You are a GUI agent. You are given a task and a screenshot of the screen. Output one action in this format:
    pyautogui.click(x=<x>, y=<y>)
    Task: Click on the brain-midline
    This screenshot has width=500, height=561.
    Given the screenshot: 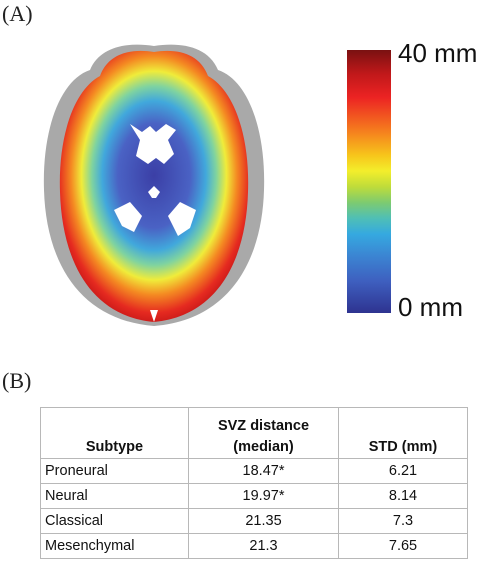 What is the action you would take?
    pyautogui.click(x=154, y=316)
    